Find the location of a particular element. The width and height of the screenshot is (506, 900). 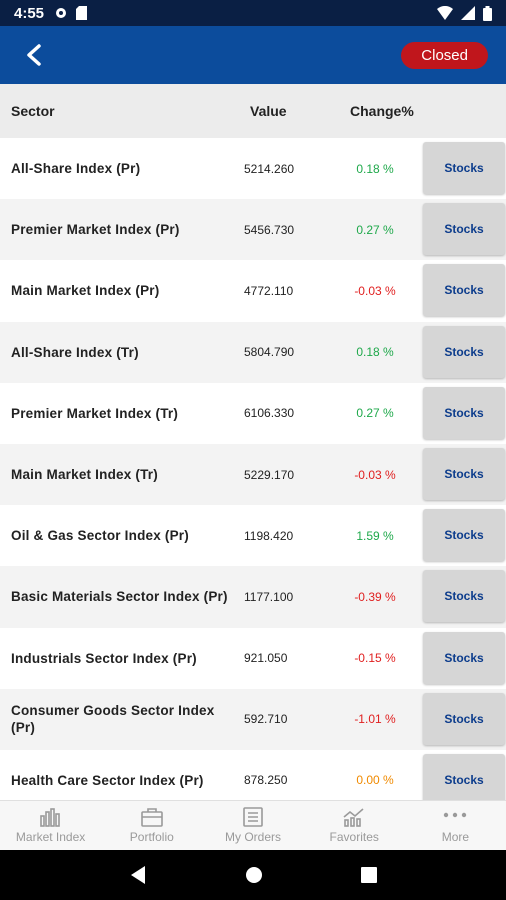

row-sector: Consumer Goods Sector Index (Pr) is located at coordinates (113, 719).